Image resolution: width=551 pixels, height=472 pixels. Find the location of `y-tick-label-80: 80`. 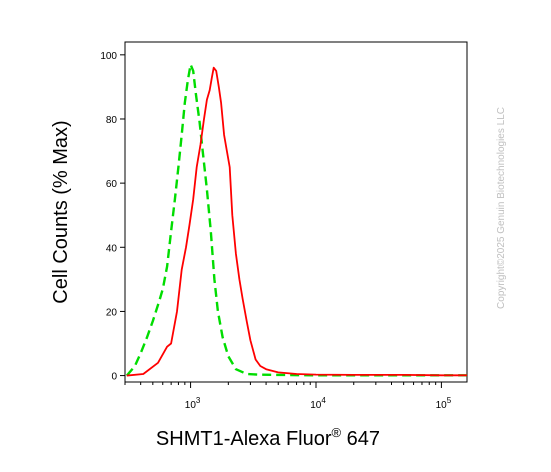

y-tick-label-80: 80 is located at coordinates (112, 120).